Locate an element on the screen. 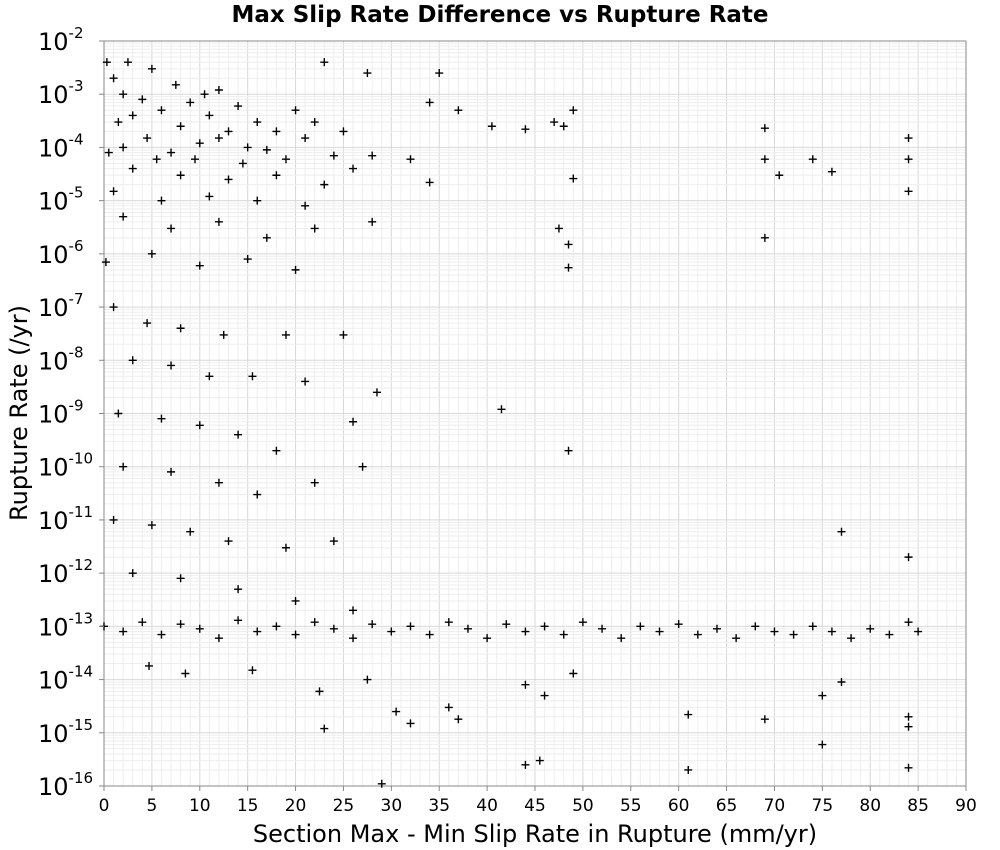  x-tick-label: 40 is located at coordinates (487, 806).